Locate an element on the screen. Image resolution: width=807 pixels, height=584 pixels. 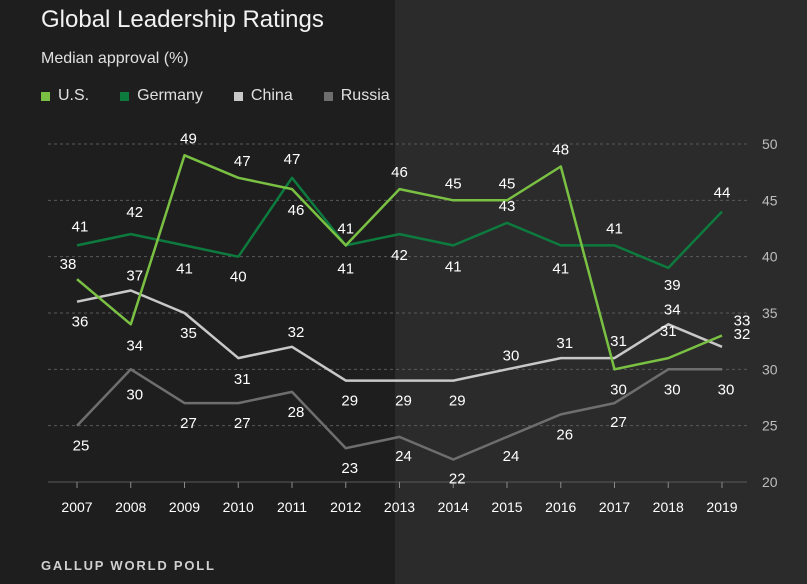
data-label-u-s: 30 is located at coordinates (618, 389).